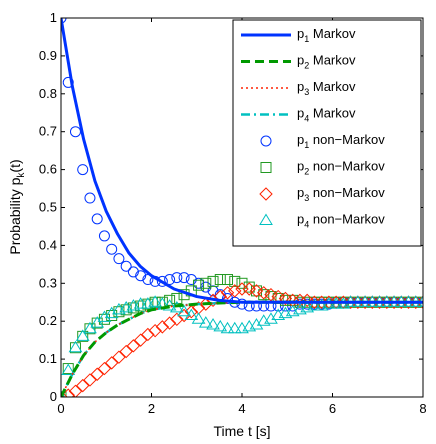 The width and height of the screenshot is (436, 444). Describe the element at coordinates (326, 88) in the screenshot. I see `legend-label-p3-markov: p3 Markov` at that location.